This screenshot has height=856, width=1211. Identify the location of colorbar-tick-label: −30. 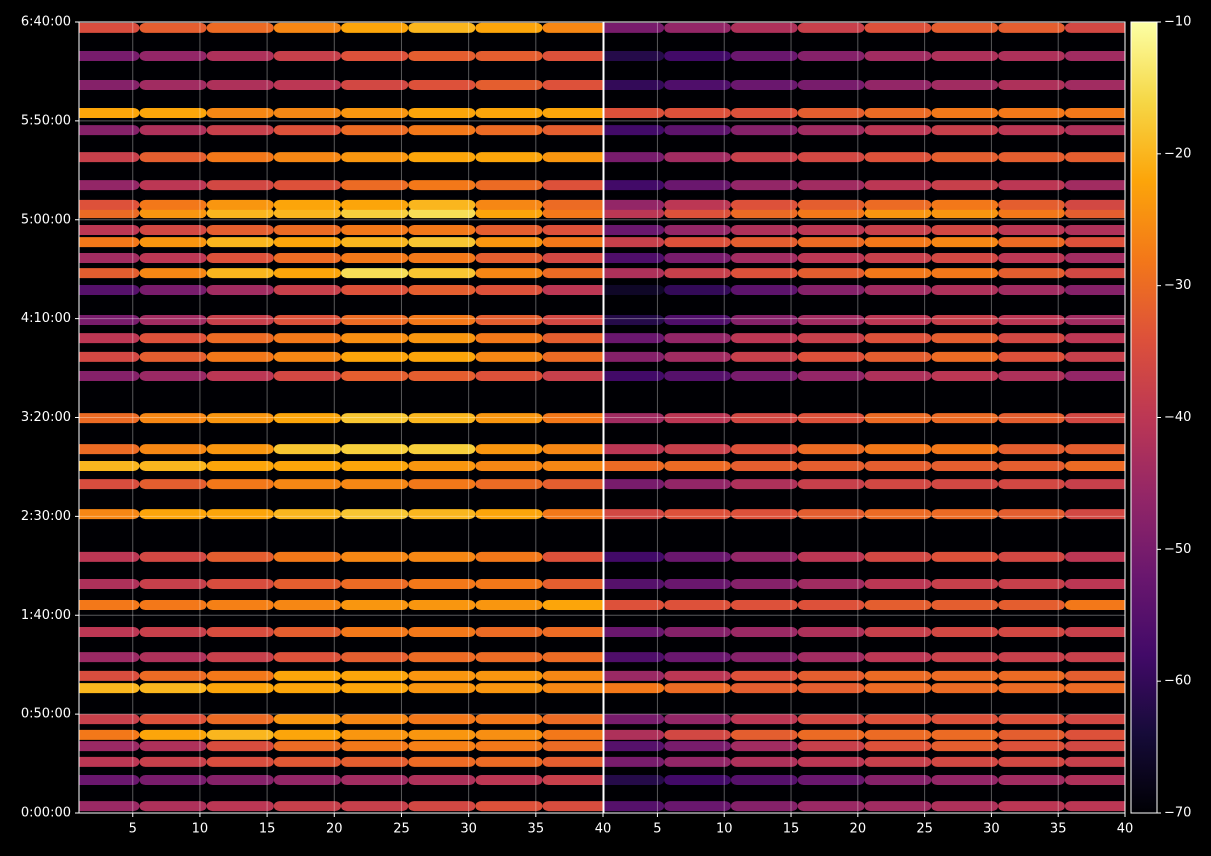
(1177, 285).